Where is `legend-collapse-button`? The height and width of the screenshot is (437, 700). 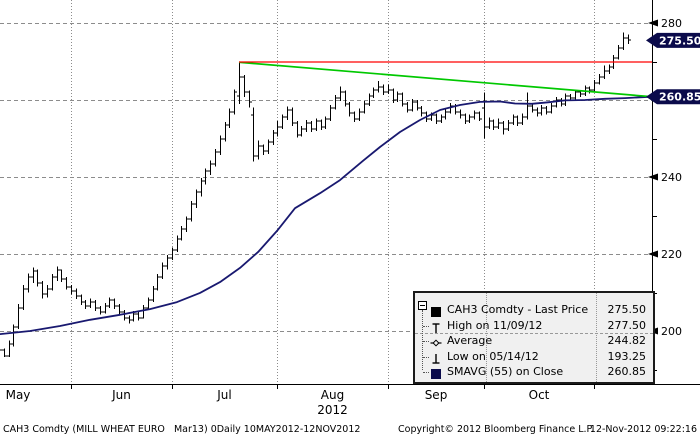 legend-collapse-button is located at coordinates (422, 305).